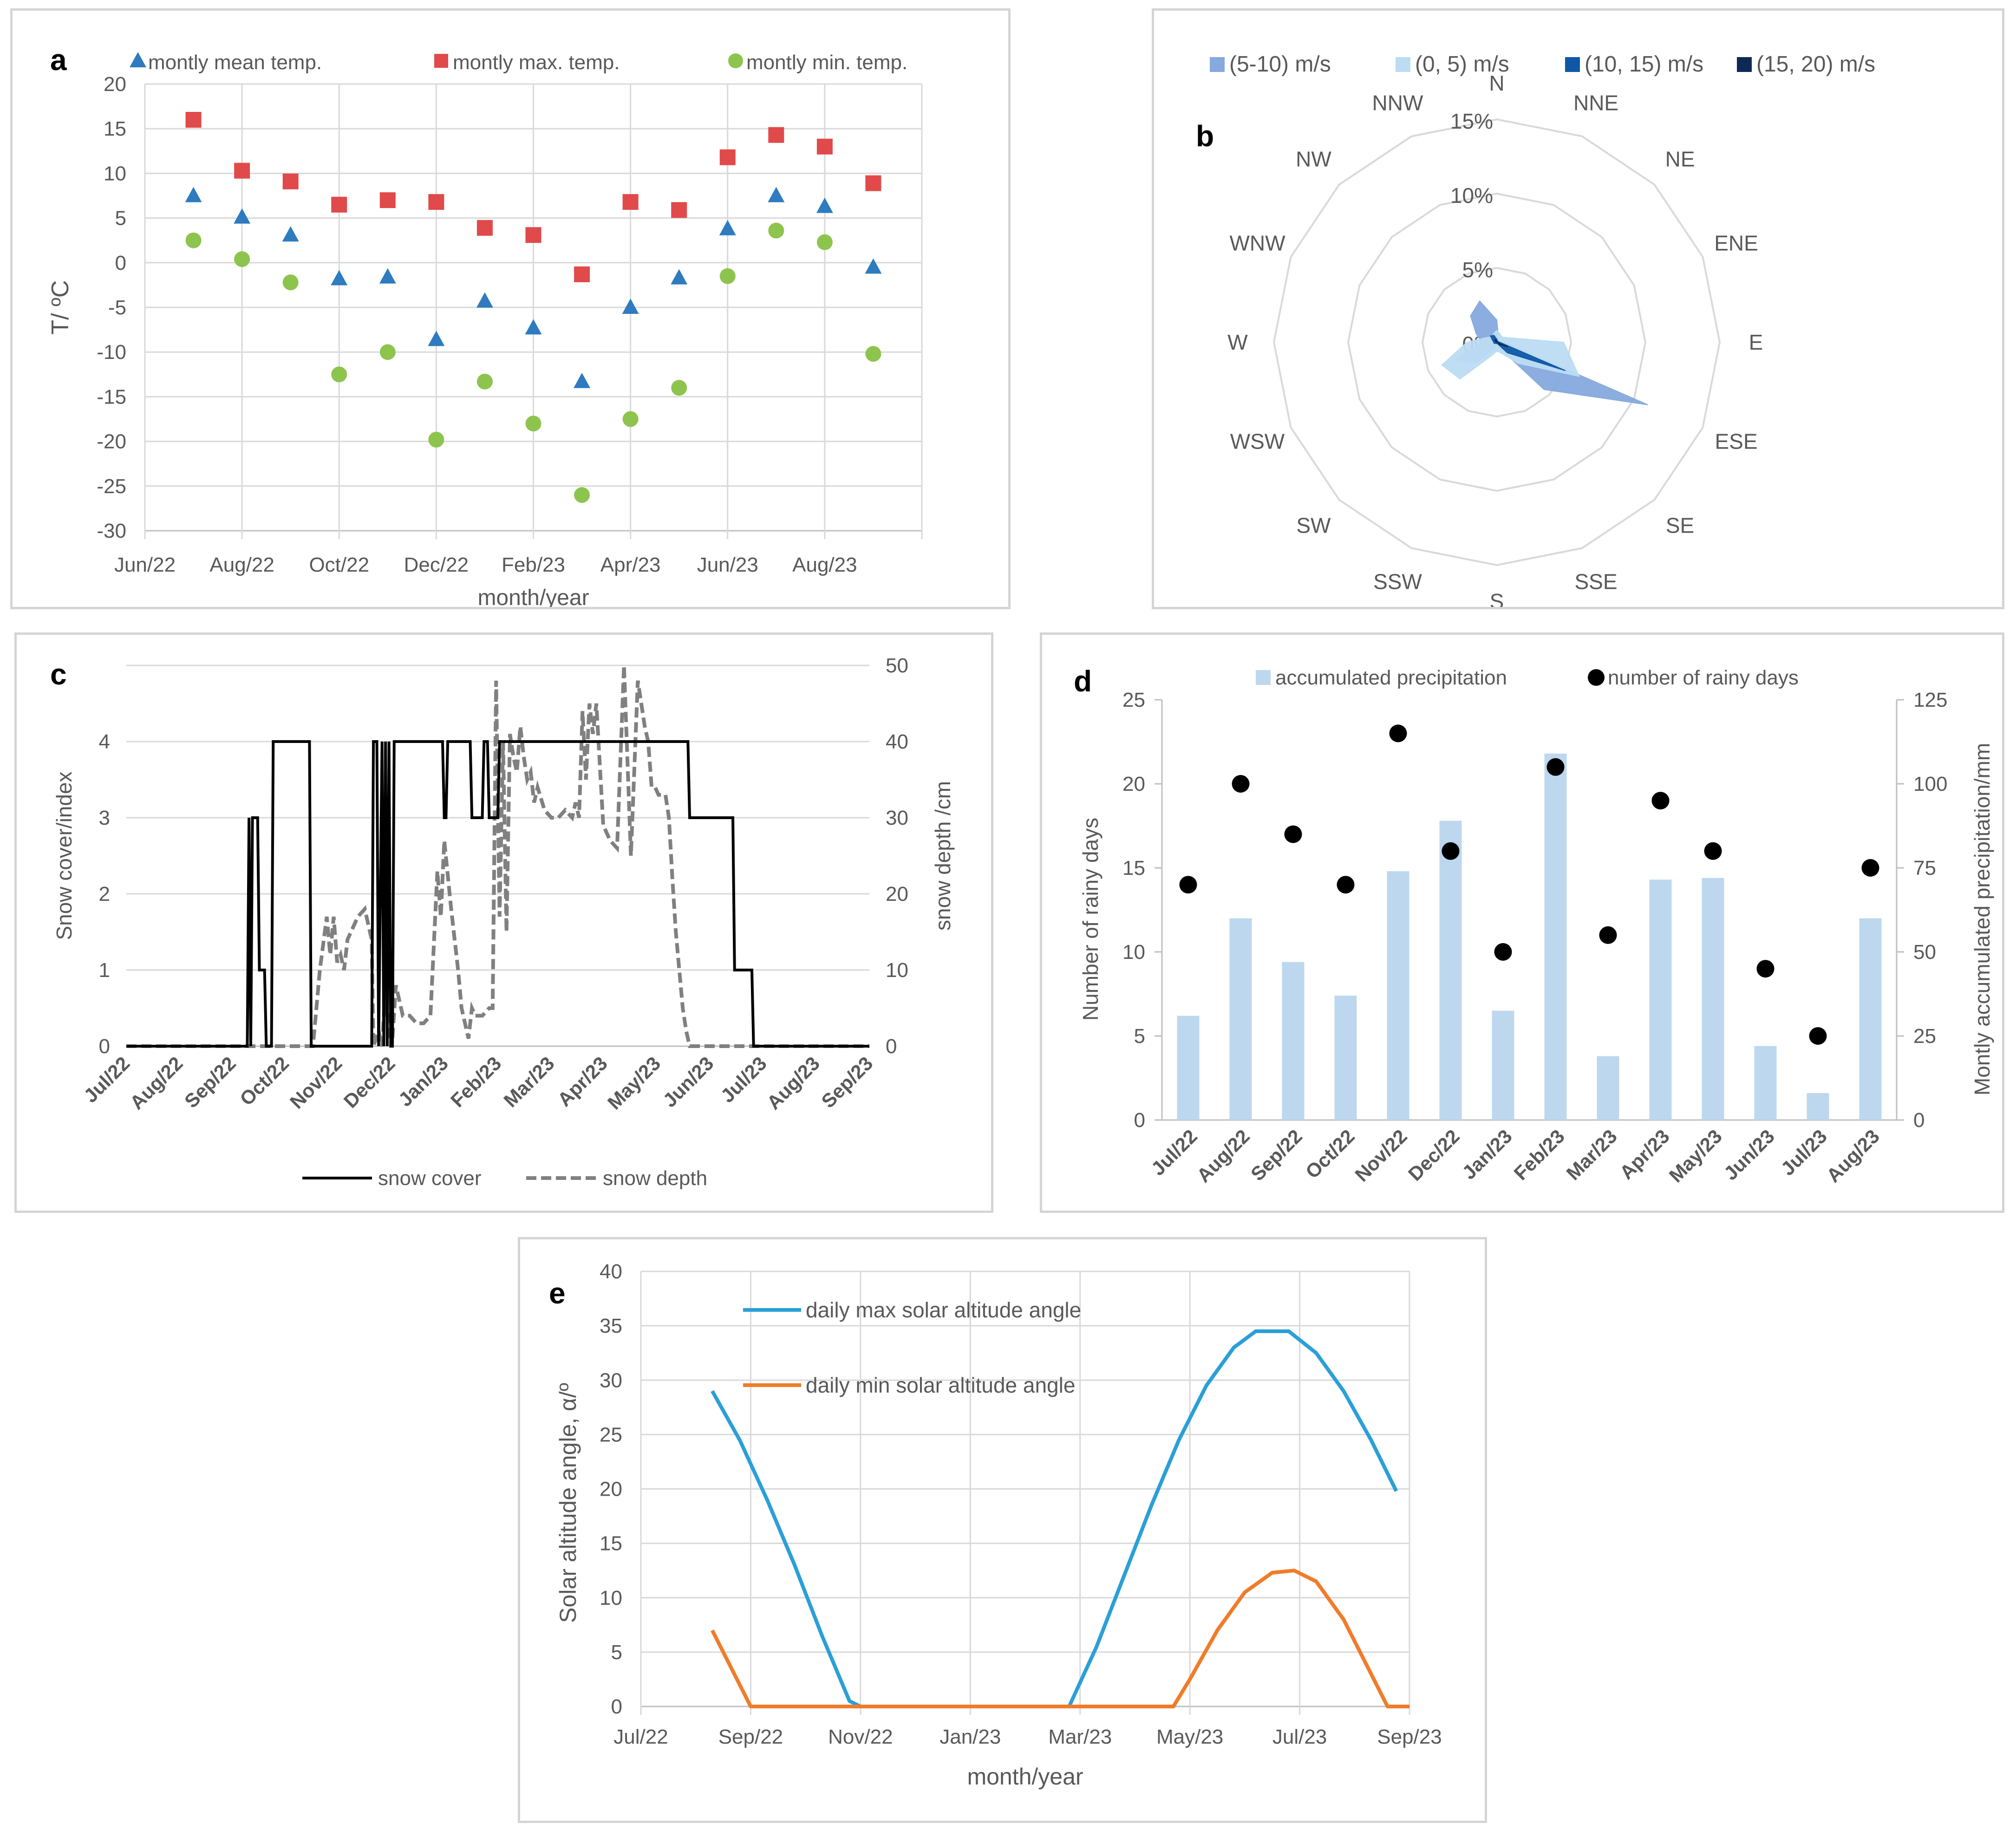 The height and width of the screenshot is (1830, 2016). What do you see at coordinates (1409, 1737) in the screenshot?
I see `x-tick-label: Sep/23` at bounding box center [1409, 1737].